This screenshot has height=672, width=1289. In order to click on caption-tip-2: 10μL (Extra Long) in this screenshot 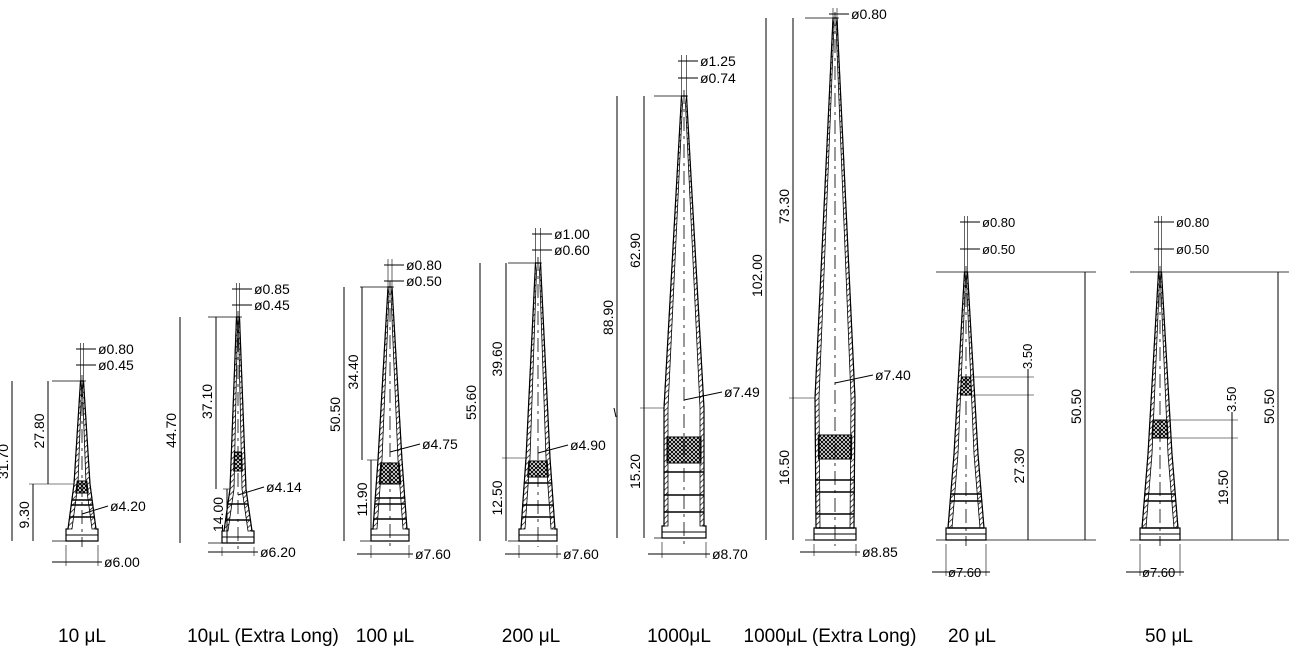, I will do `click(263, 636)`.